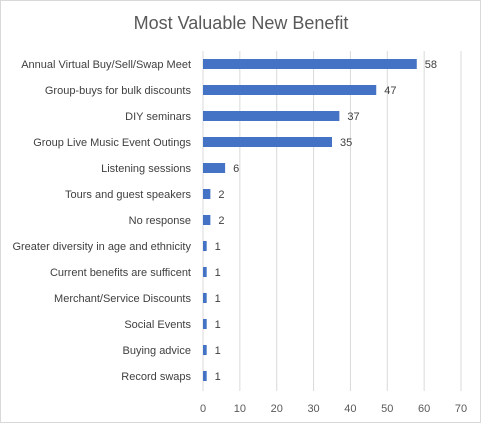 This screenshot has height=423, width=481. I want to click on data-label: 6, so click(236, 169).